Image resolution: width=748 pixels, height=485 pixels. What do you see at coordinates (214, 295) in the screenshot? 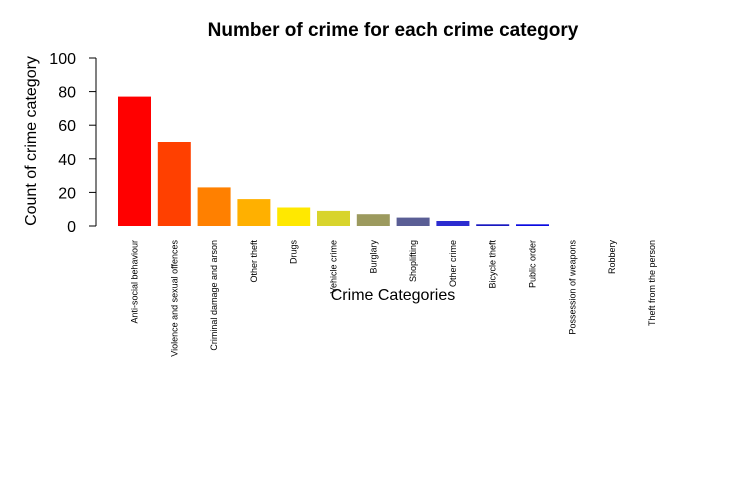
I see `category-label: Criminal damage and arson` at bounding box center [214, 295].